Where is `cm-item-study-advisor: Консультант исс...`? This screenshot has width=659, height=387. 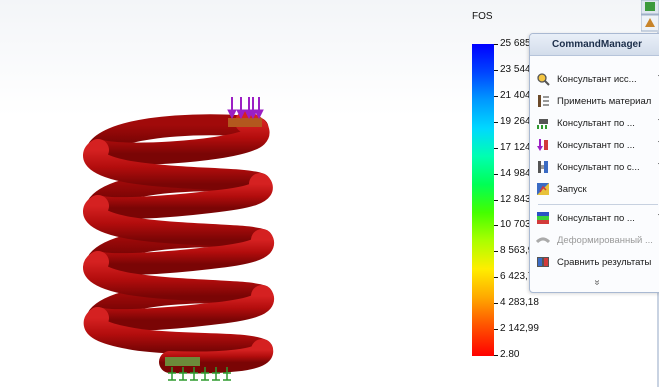 cm-item-study-advisor: Консультант исс... is located at coordinates (597, 79).